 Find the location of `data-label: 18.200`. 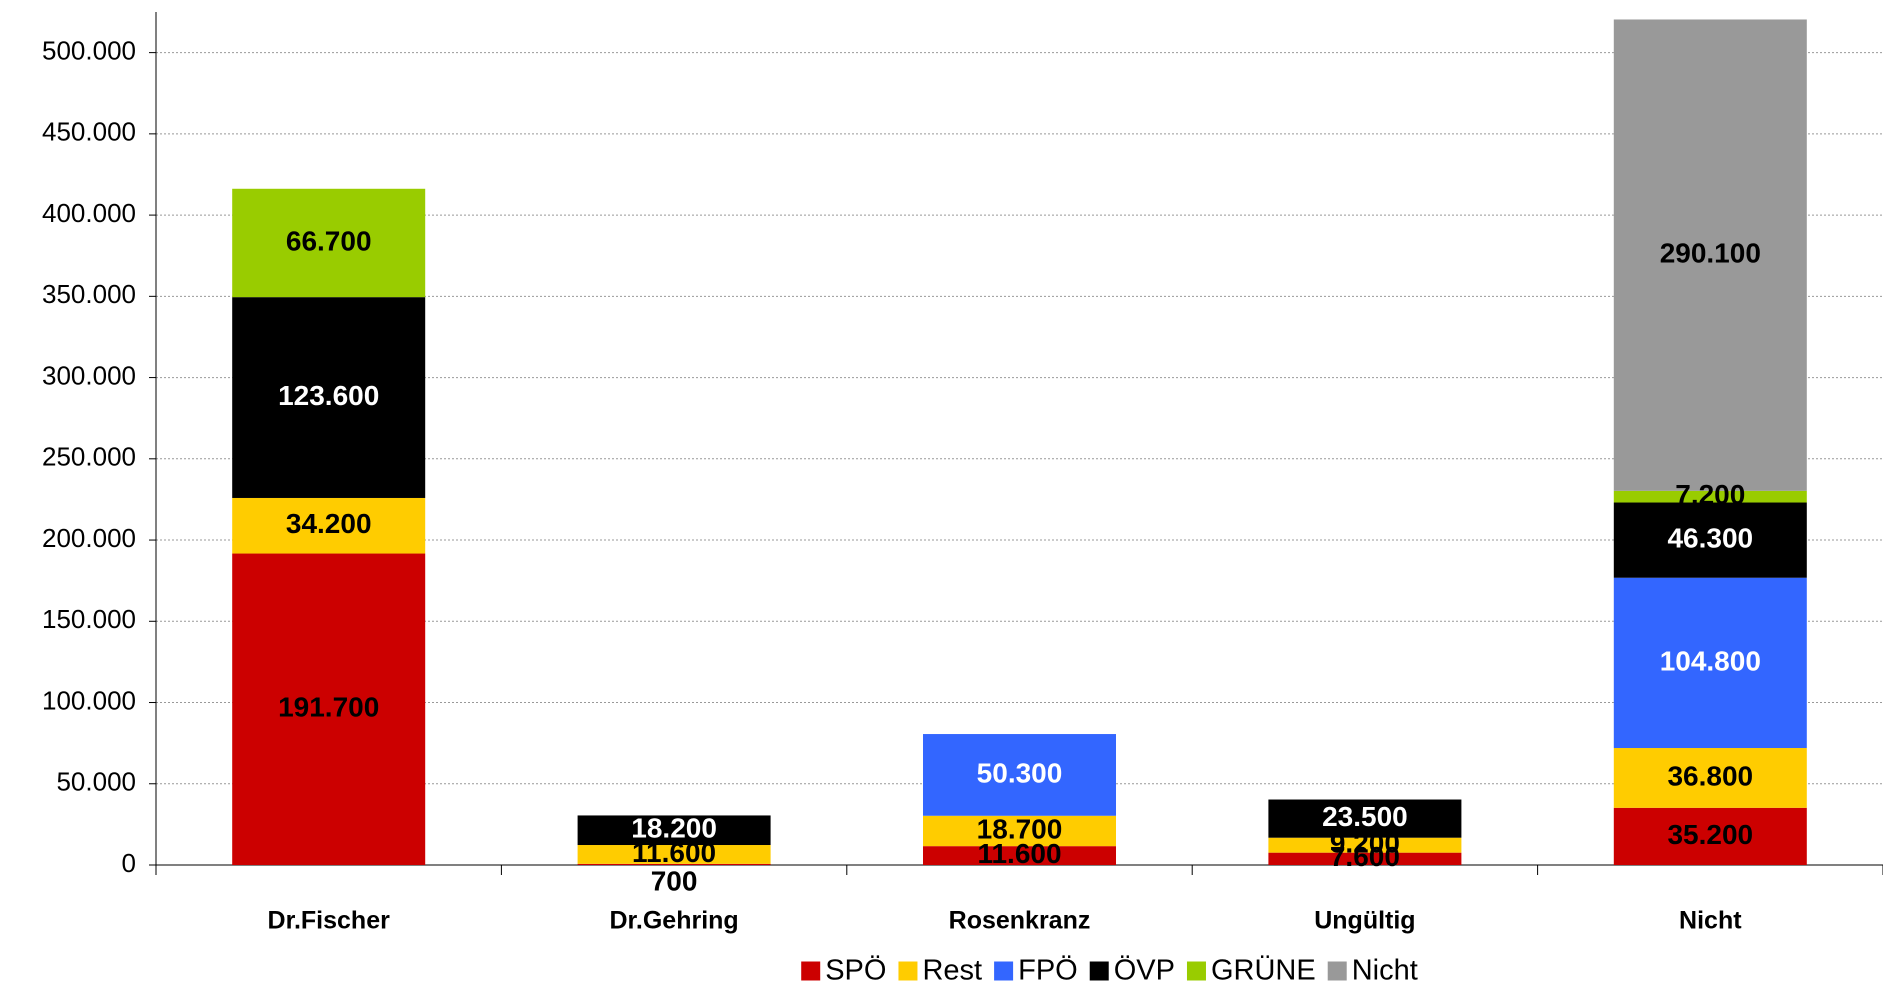

data-label: 18.200 is located at coordinates (674, 828).